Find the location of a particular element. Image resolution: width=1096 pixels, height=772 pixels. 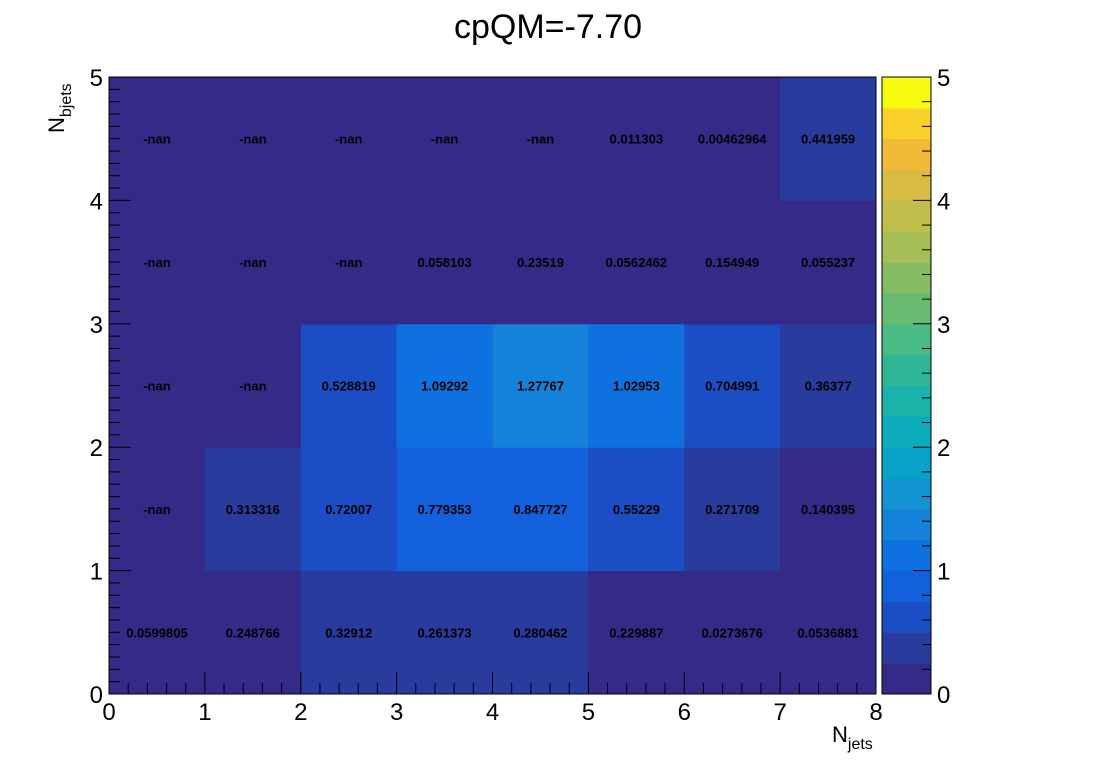

cell-value-label: 0.72007 is located at coordinates (348, 509).